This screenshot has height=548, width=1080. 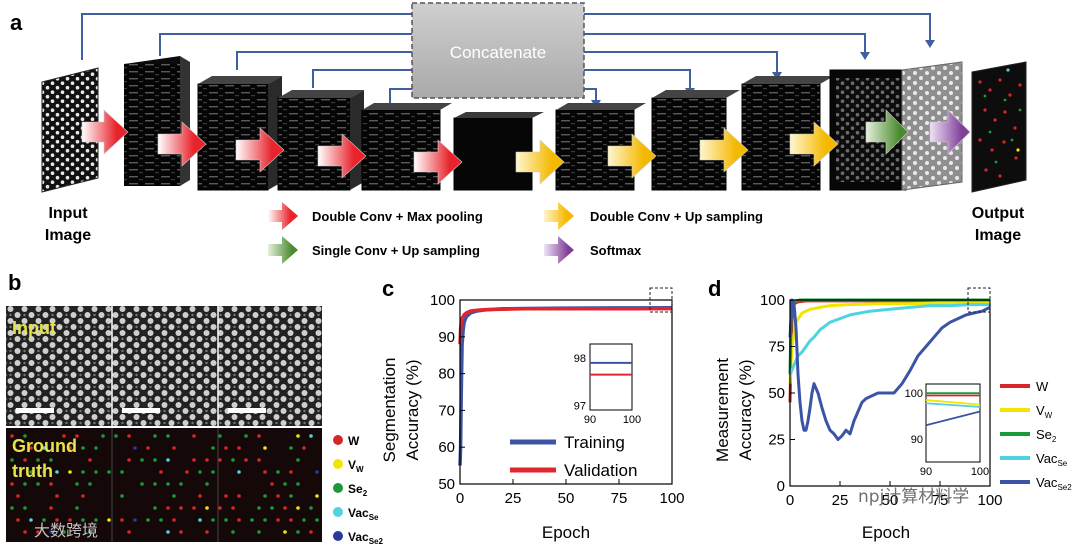 I want to click on output-image-label-line2: Image, so click(x=998, y=235).